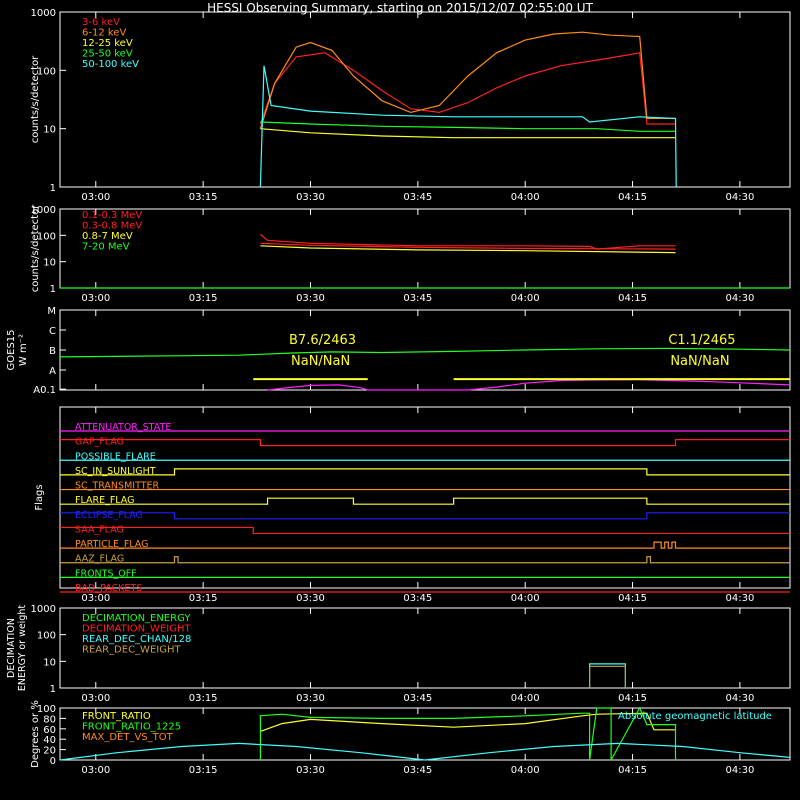 The image size is (800, 800). Describe the element at coordinates (695, 716) in the screenshot. I see `geomagnetic-latitude-label: Absolute geomagnetic latitude` at that location.